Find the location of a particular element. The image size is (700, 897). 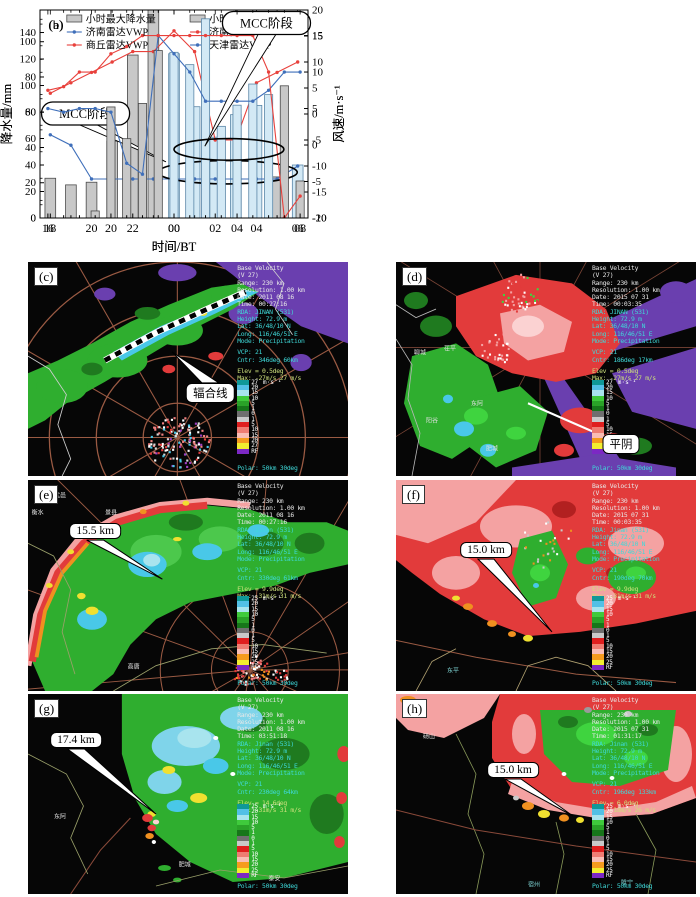

chart-text: 40 is located at coordinates (31, 148).